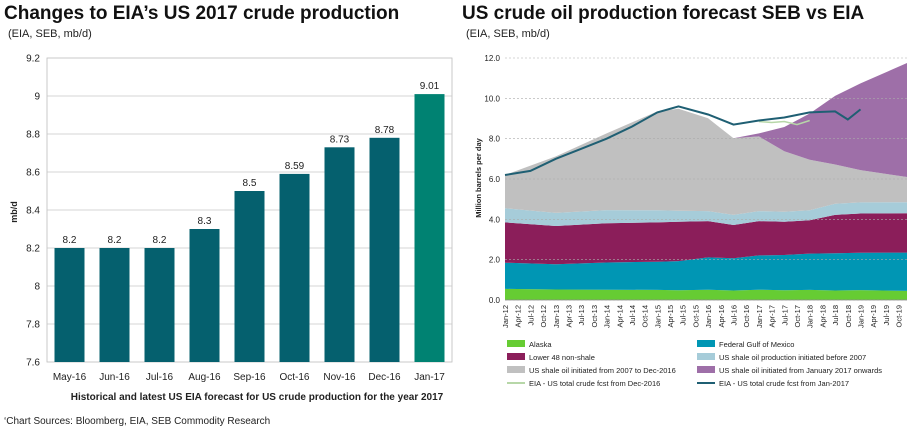 The width and height of the screenshot is (908, 432). Describe the element at coordinates (594, 316) in the screenshot. I see `right-x-tick-label: Oct-13` at that location.